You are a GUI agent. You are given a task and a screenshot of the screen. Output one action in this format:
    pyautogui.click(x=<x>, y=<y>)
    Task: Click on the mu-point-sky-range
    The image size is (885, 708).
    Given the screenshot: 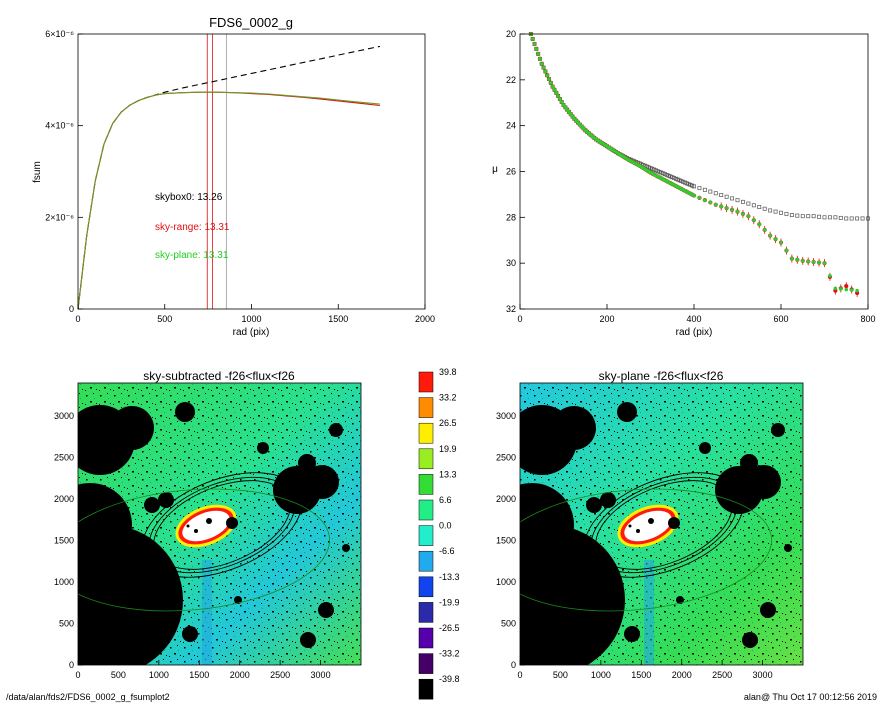 What is the action you would take?
    pyautogui.click(x=846, y=286)
    